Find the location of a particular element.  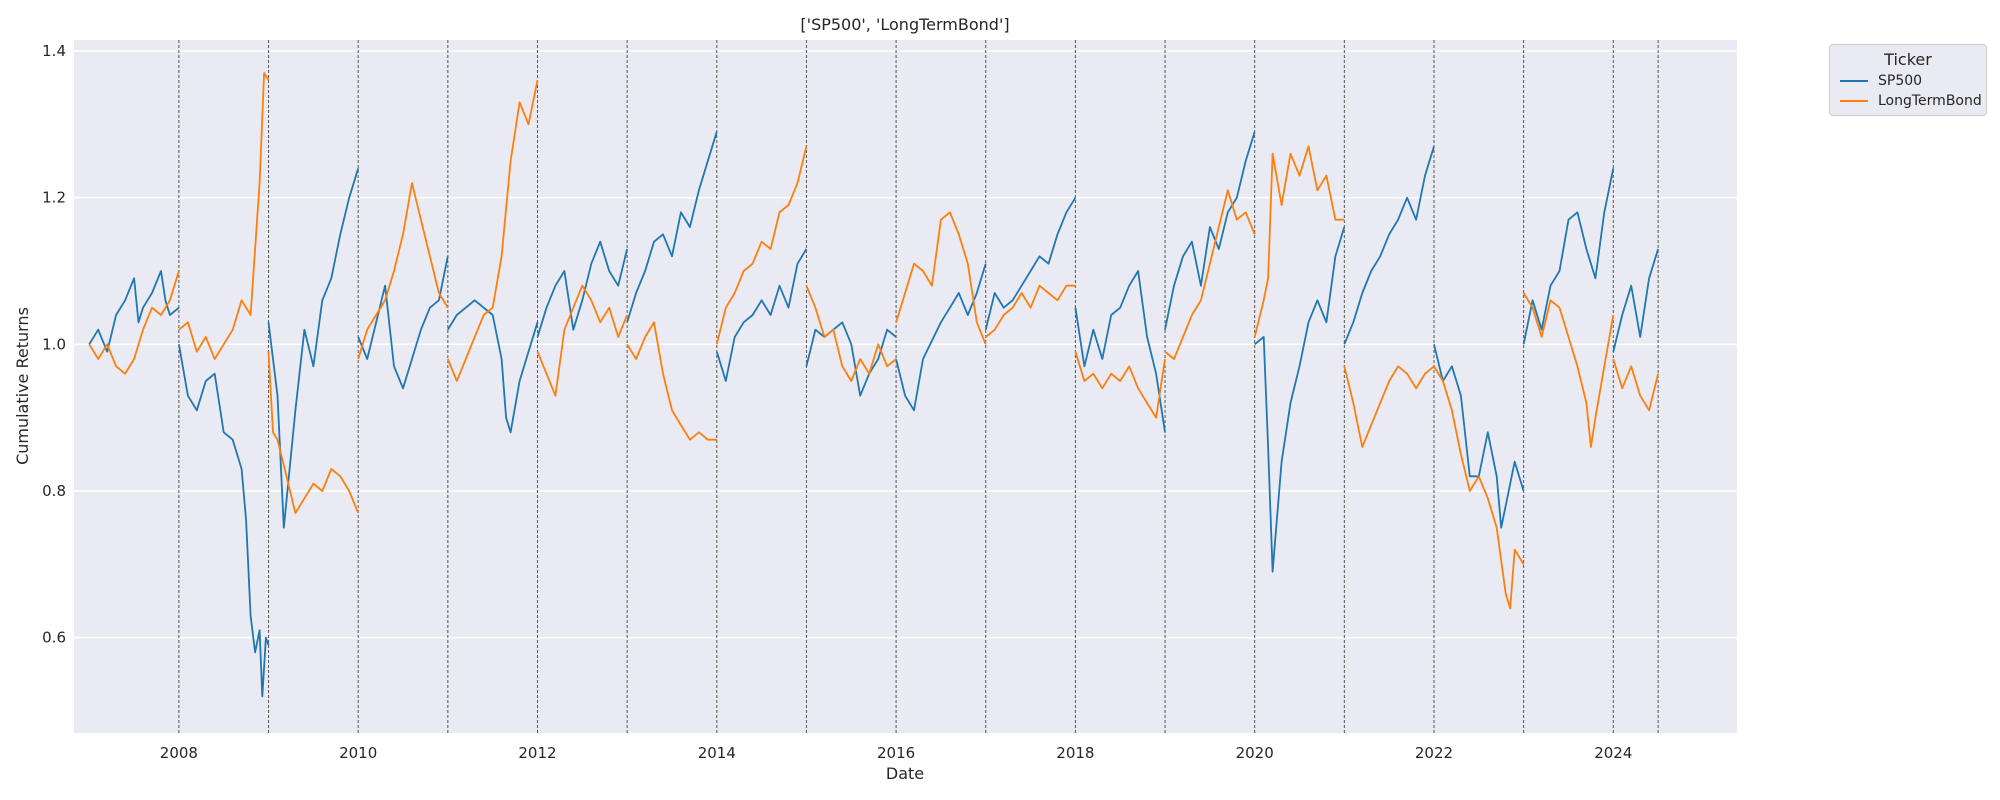

legend-item-longtermbond: LongTermBond is located at coordinates (1911, 101).